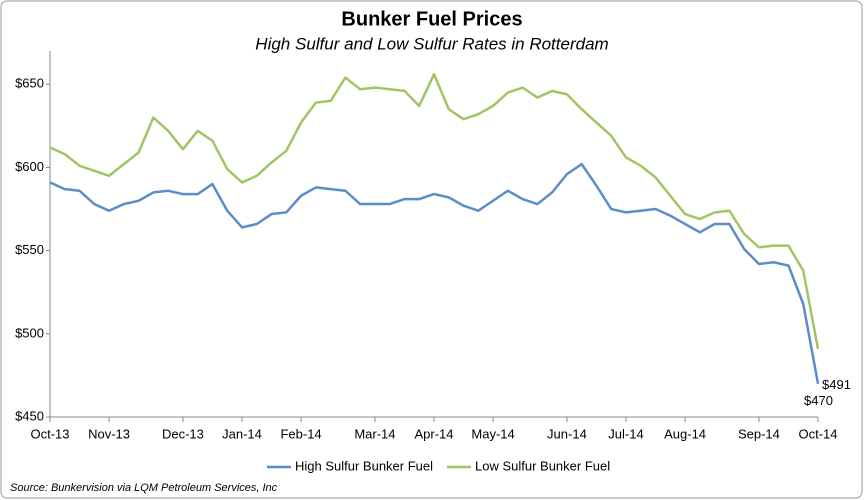 The width and height of the screenshot is (864, 500). I want to click on x-tick-label: Nov-13, so click(109, 433).